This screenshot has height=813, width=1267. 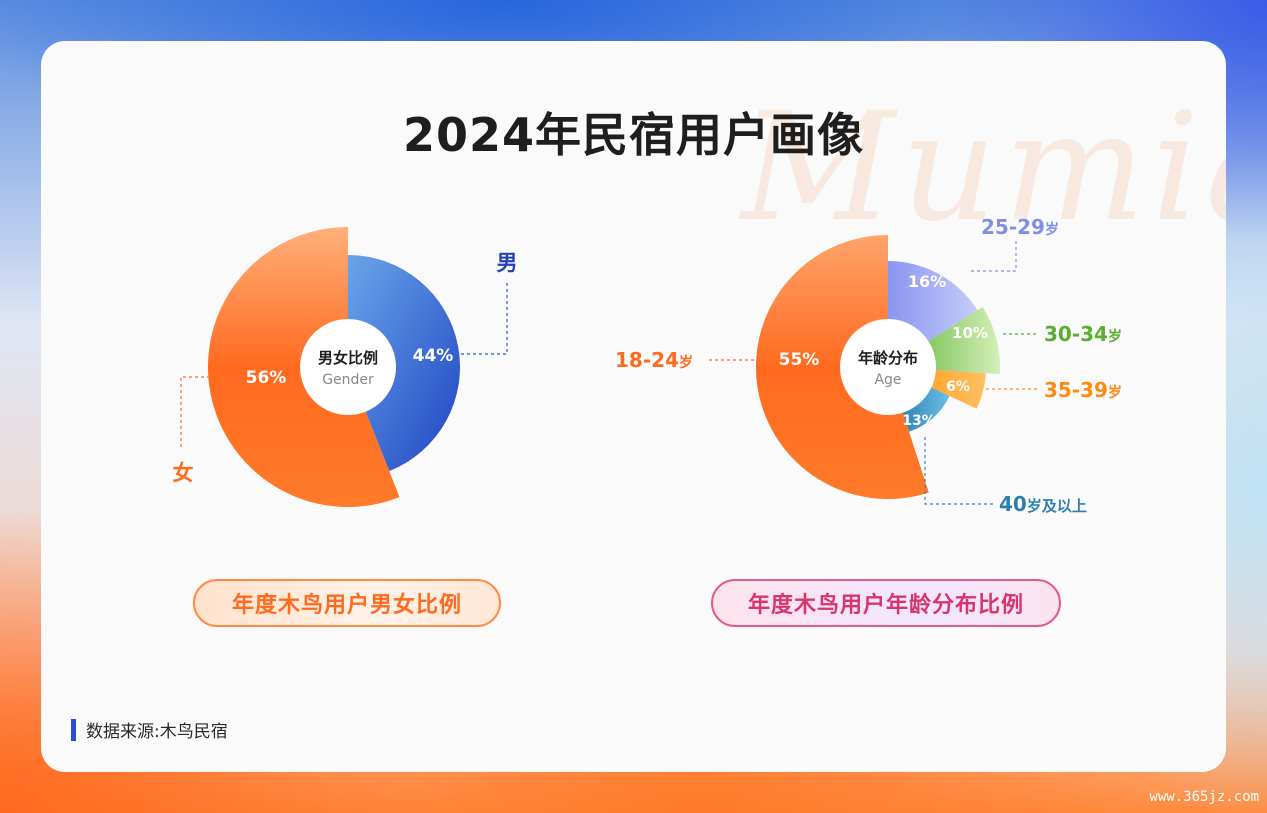 What do you see at coordinates (348, 380) in the screenshot?
I see `gender-center-sub: Gender` at bounding box center [348, 380].